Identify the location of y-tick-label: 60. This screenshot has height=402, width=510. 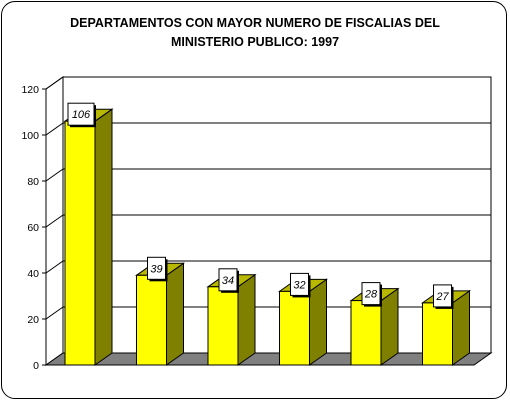
(33, 228).